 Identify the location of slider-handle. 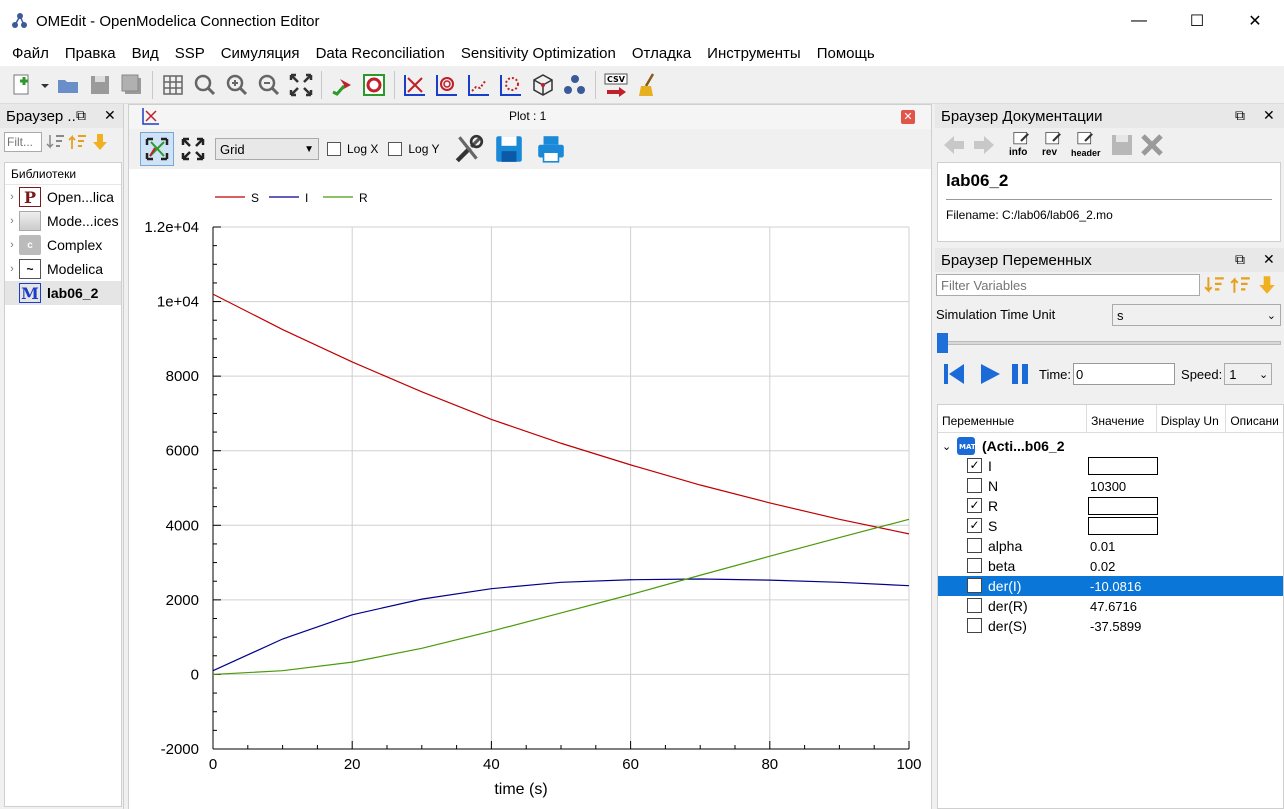
(942, 343).